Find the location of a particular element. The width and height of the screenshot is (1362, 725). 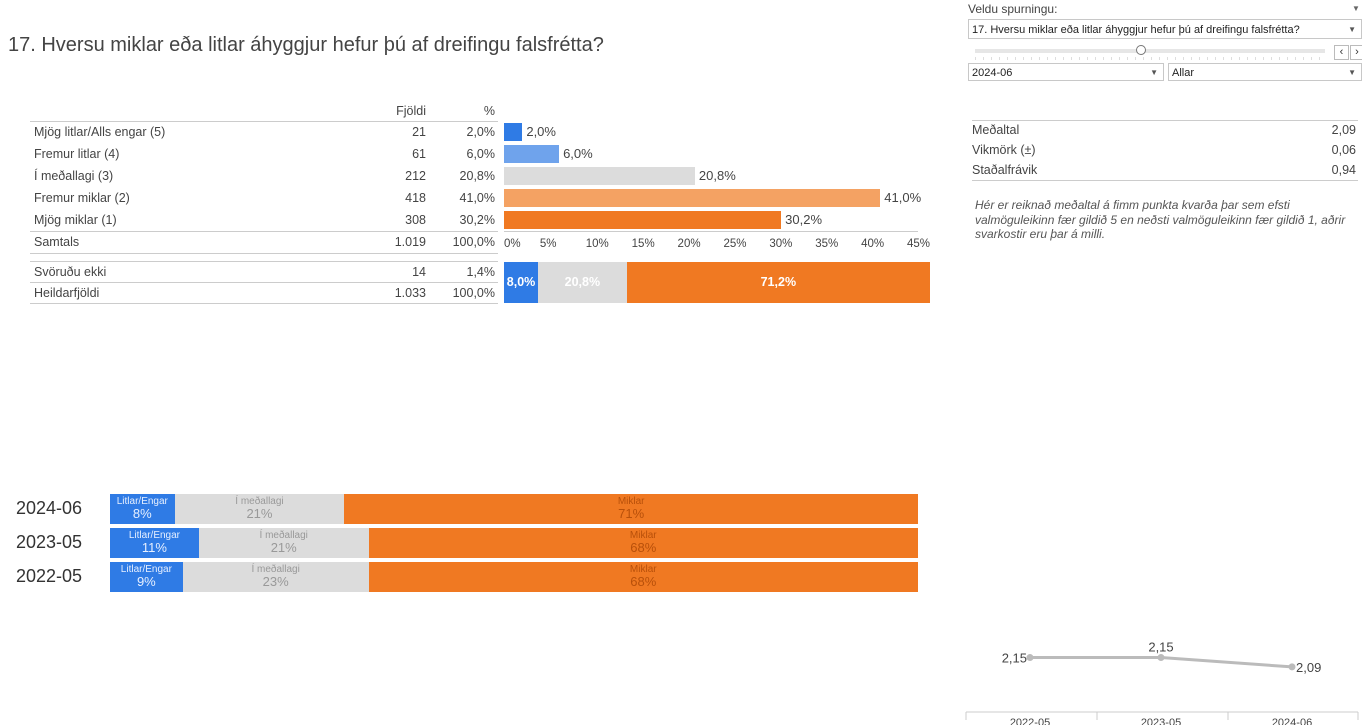

date-slider is located at coordinates (1150, 50).